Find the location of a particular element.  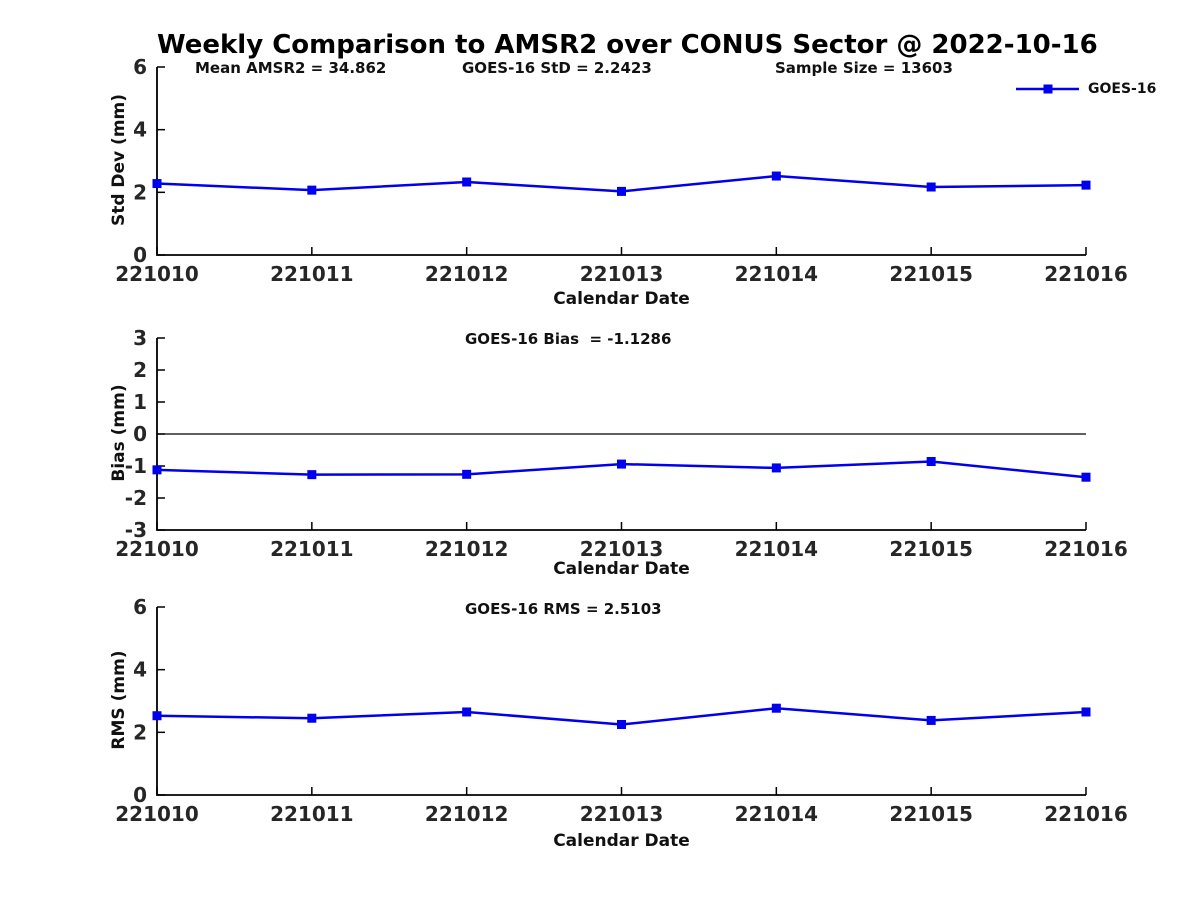

annotation-goes16-std: GOES-16 StD = 2.2423 is located at coordinates (557, 68).